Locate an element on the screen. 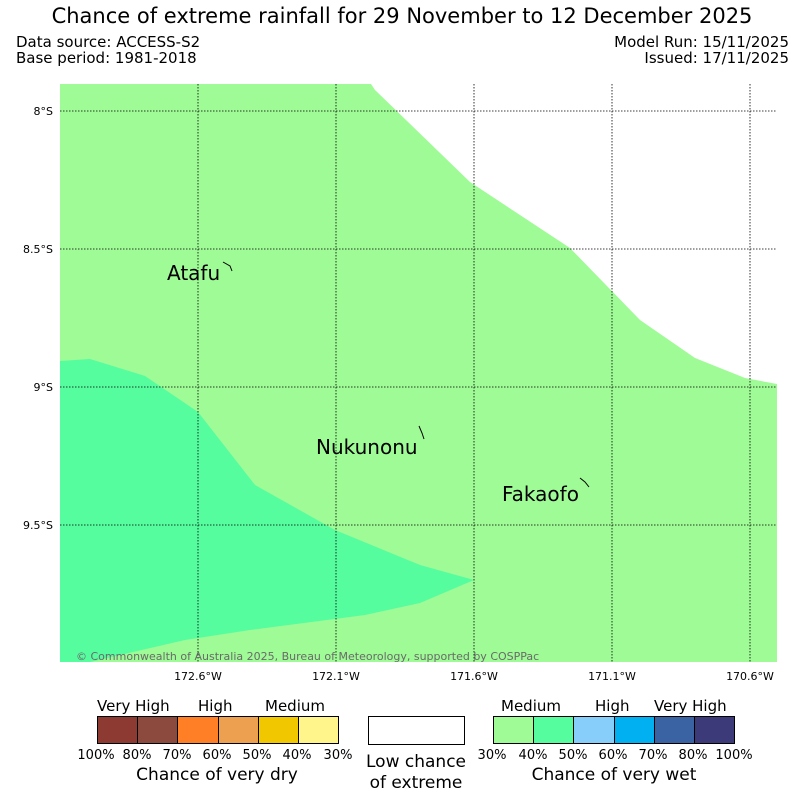  wet-tick: 30% is located at coordinates (492, 755).